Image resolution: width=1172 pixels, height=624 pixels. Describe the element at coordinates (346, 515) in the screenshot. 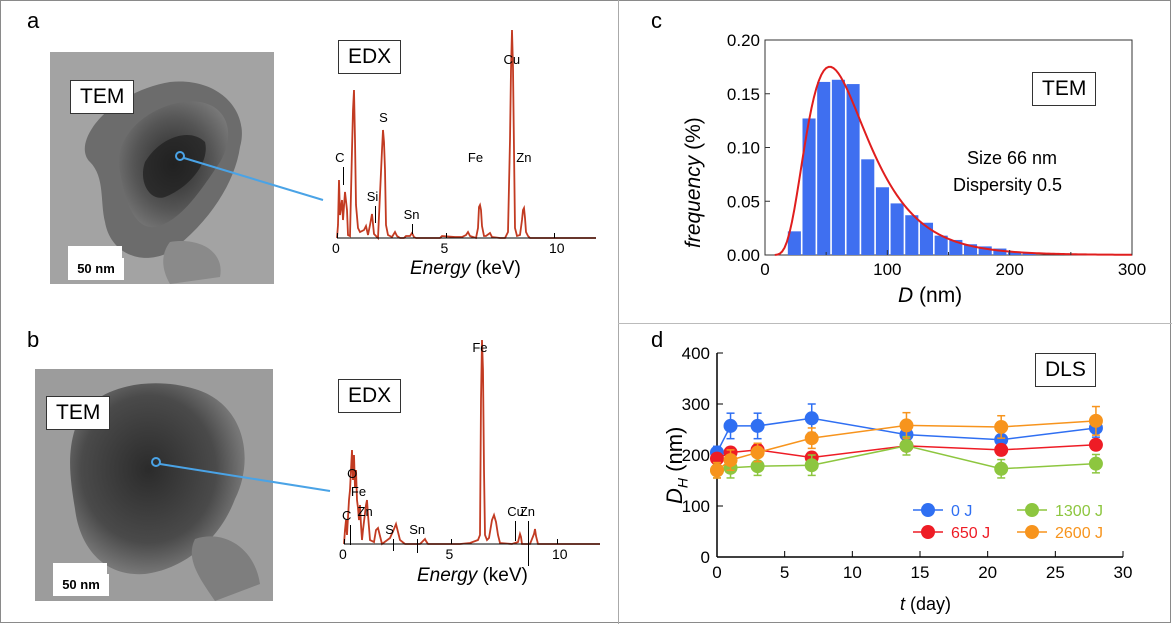

I see `edx-b-peak-label: C` at that location.